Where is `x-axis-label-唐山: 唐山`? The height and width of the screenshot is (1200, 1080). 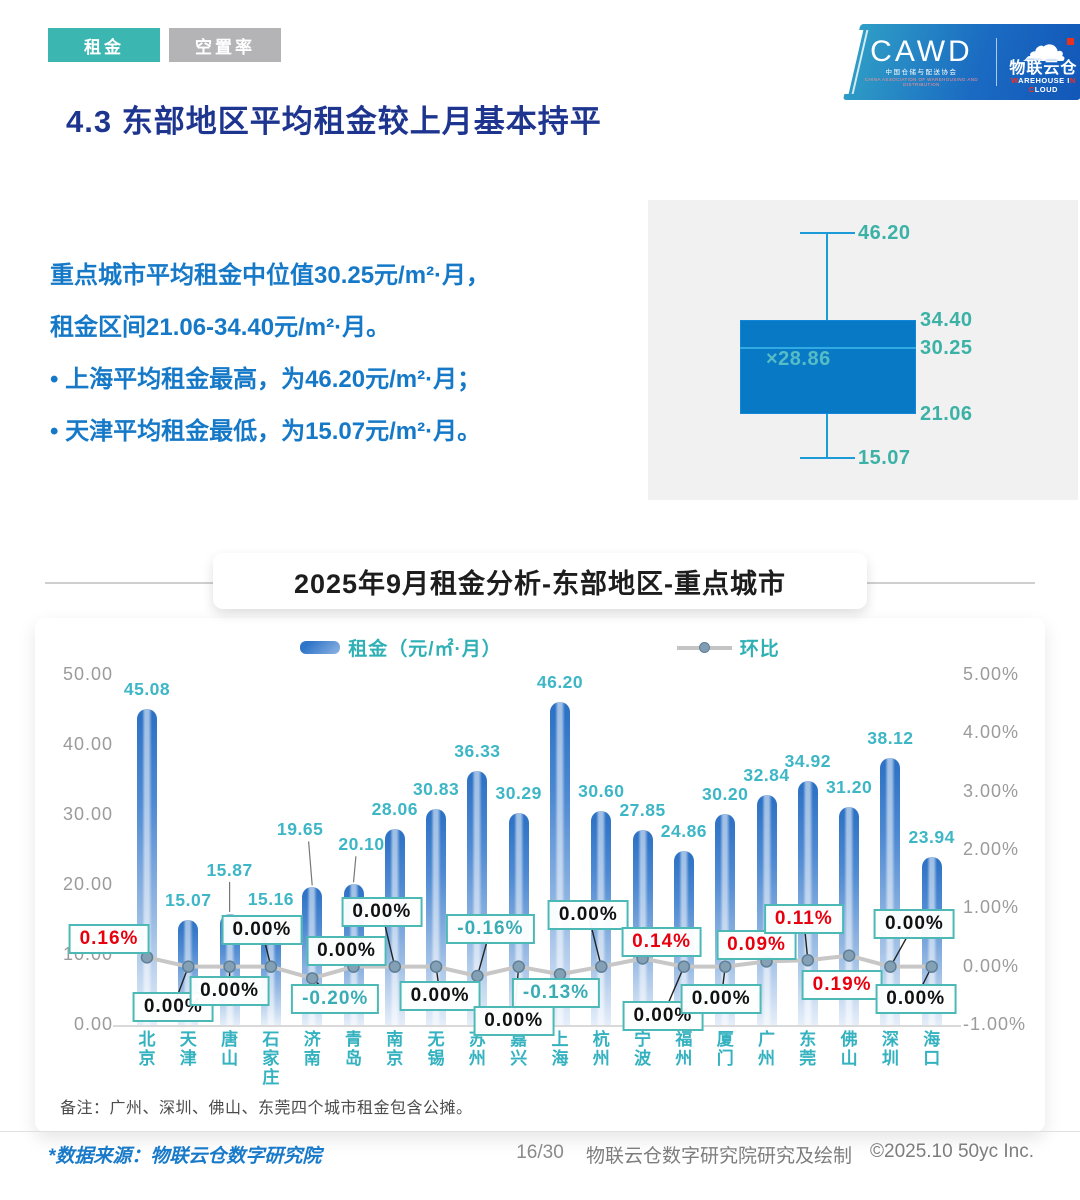 x-axis-label-唐山: 唐山 is located at coordinates (229, 1049).